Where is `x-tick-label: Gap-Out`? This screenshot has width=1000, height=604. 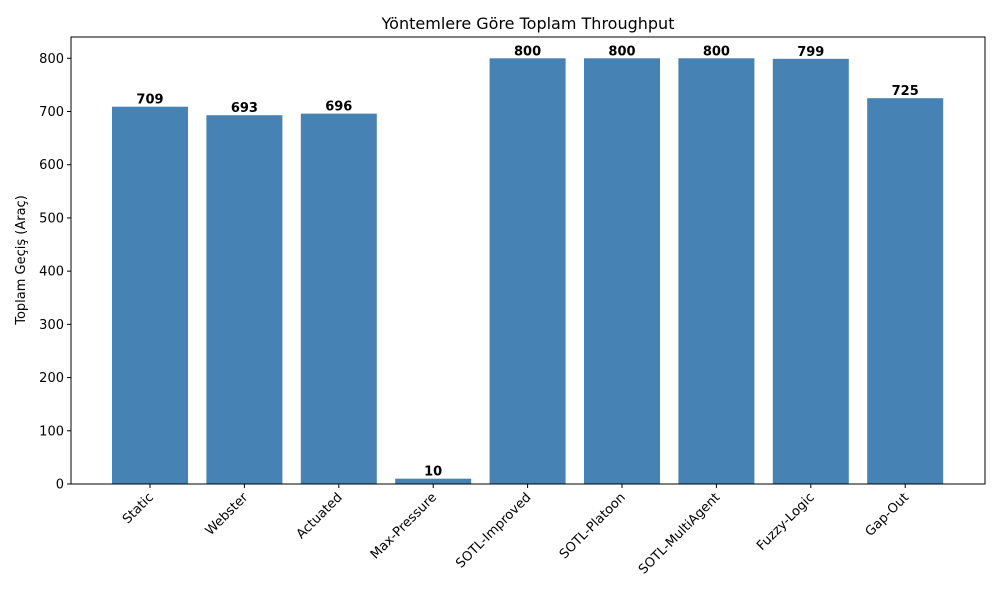
x-tick-label: Gap-Out is located at coordinates (887, 514).